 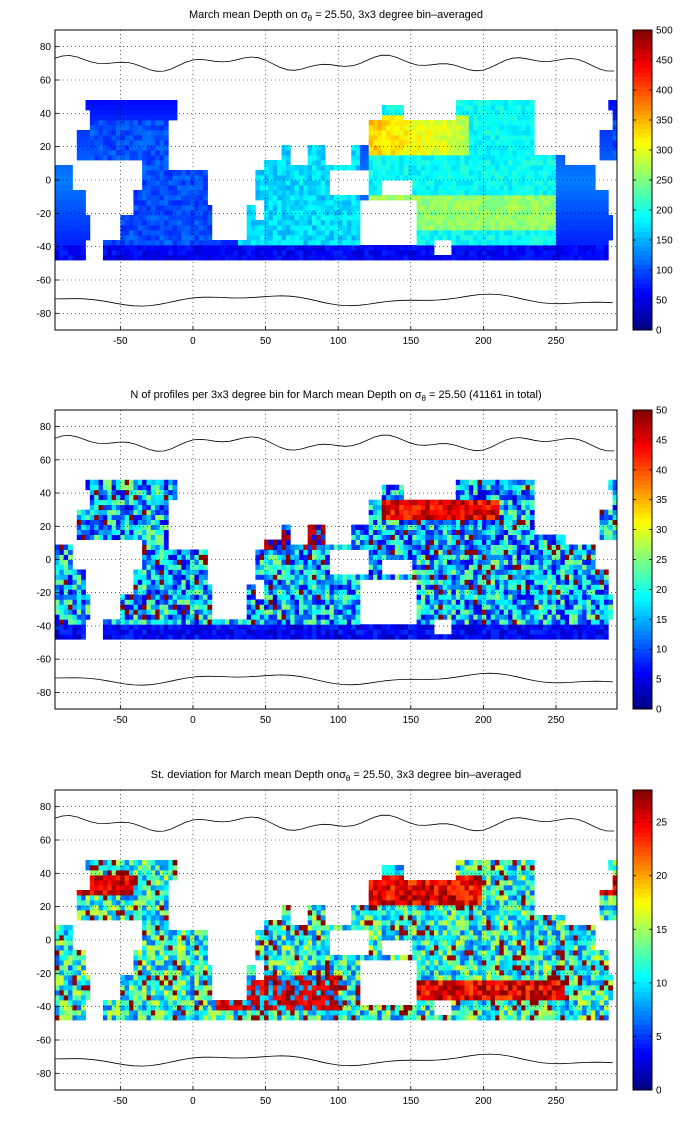 I want to click on x-tick-label: 250, so click(x=556, y=341).